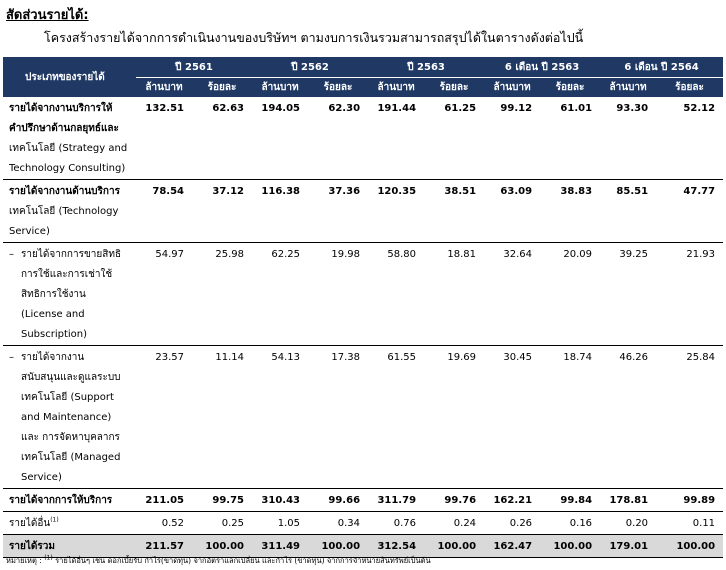  What do you see at coordinates (34, 522) in the screenshot?
I see `row-label: รายได้อื่น(1)` at bounding box center [34, 522].